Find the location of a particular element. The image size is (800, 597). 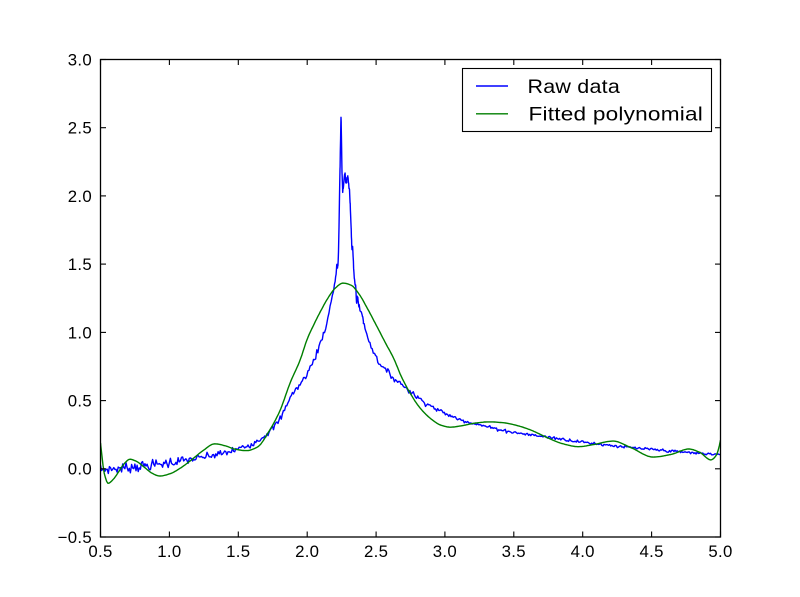

svg-text: Fitted polynomial is located at coordinates (616, 115).